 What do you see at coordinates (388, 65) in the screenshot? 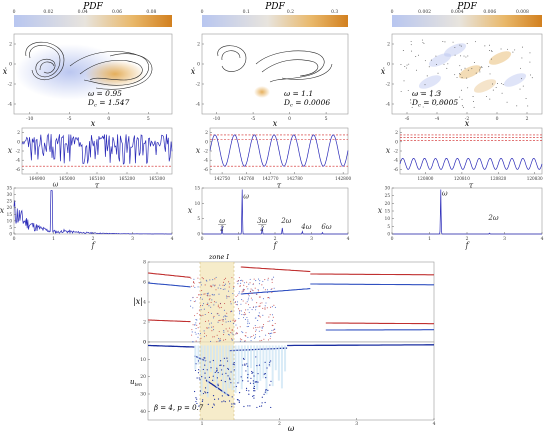
I see `y-tick-label: 0` at bounding box center [388, 65].